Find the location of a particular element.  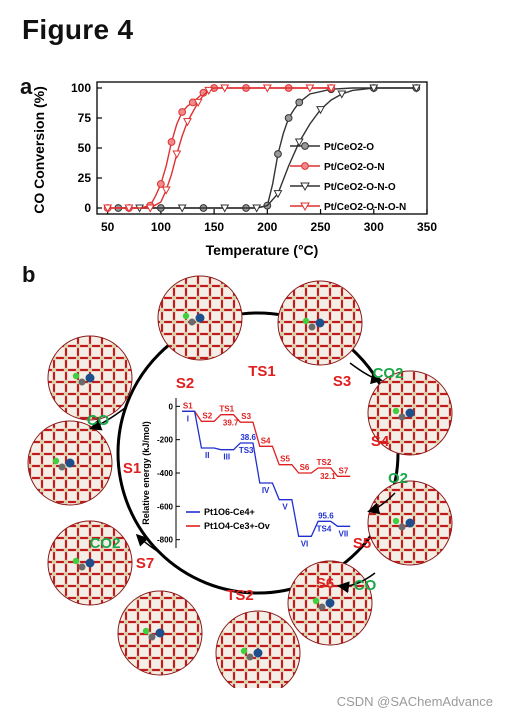

step-label: V is located at coordinates (285, 507).